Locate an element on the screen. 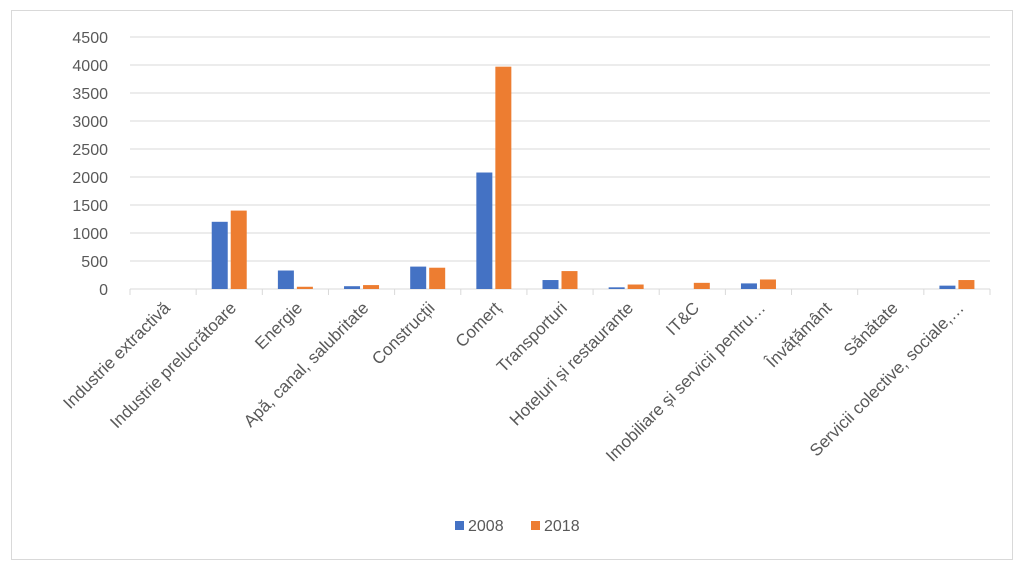 This screenshot has width=1024, height=568. x-tick-label: Apă, canal, salubritate is located at coordinates (306, 364).